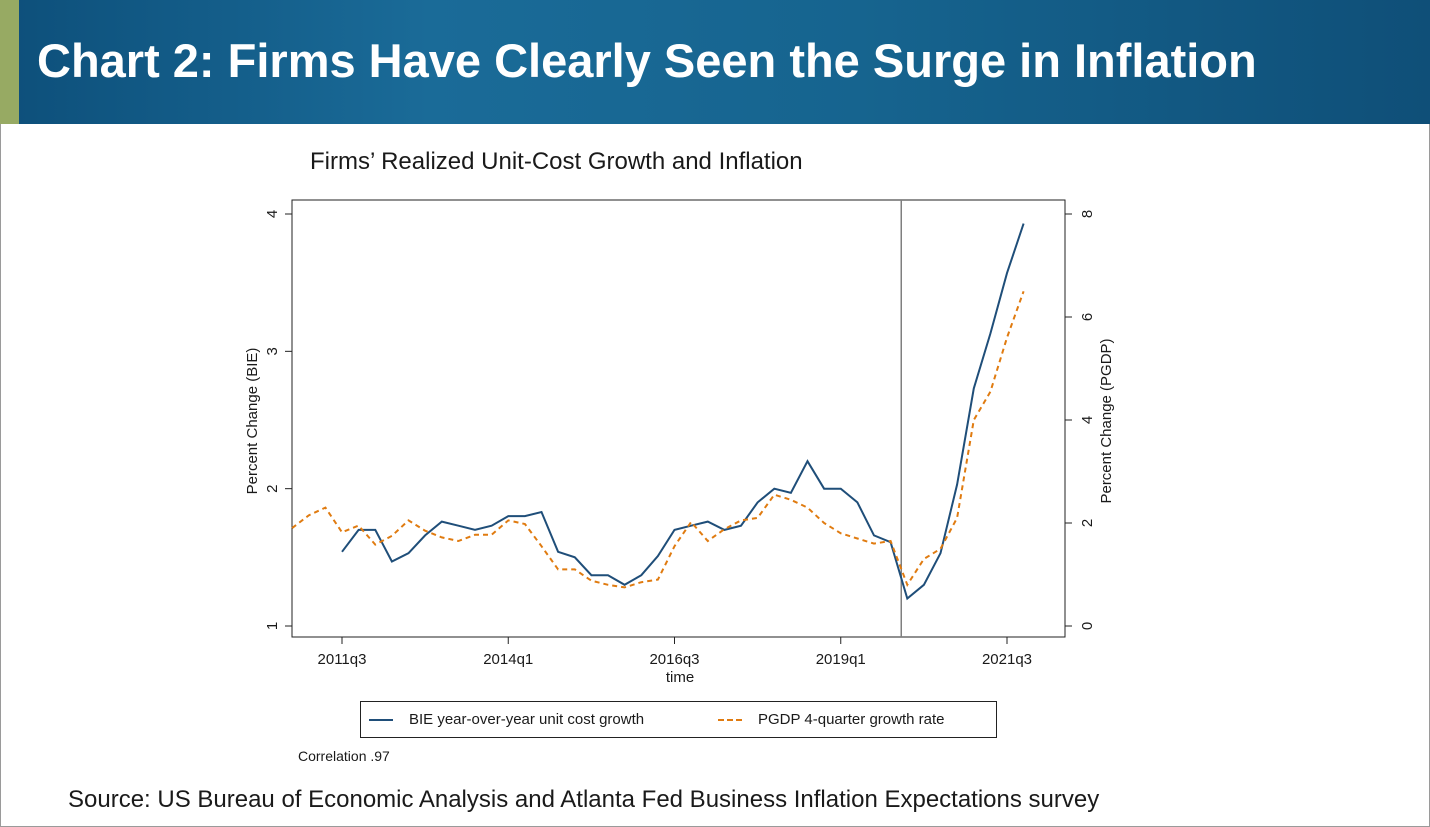  What do you see at coordinates (381, 719) in the screenshot?
I see `legend-swatch-bie` at bounding box center [381, 719].